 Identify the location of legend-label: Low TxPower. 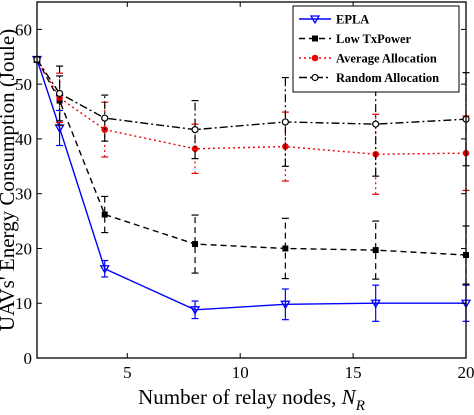
(374, 39).